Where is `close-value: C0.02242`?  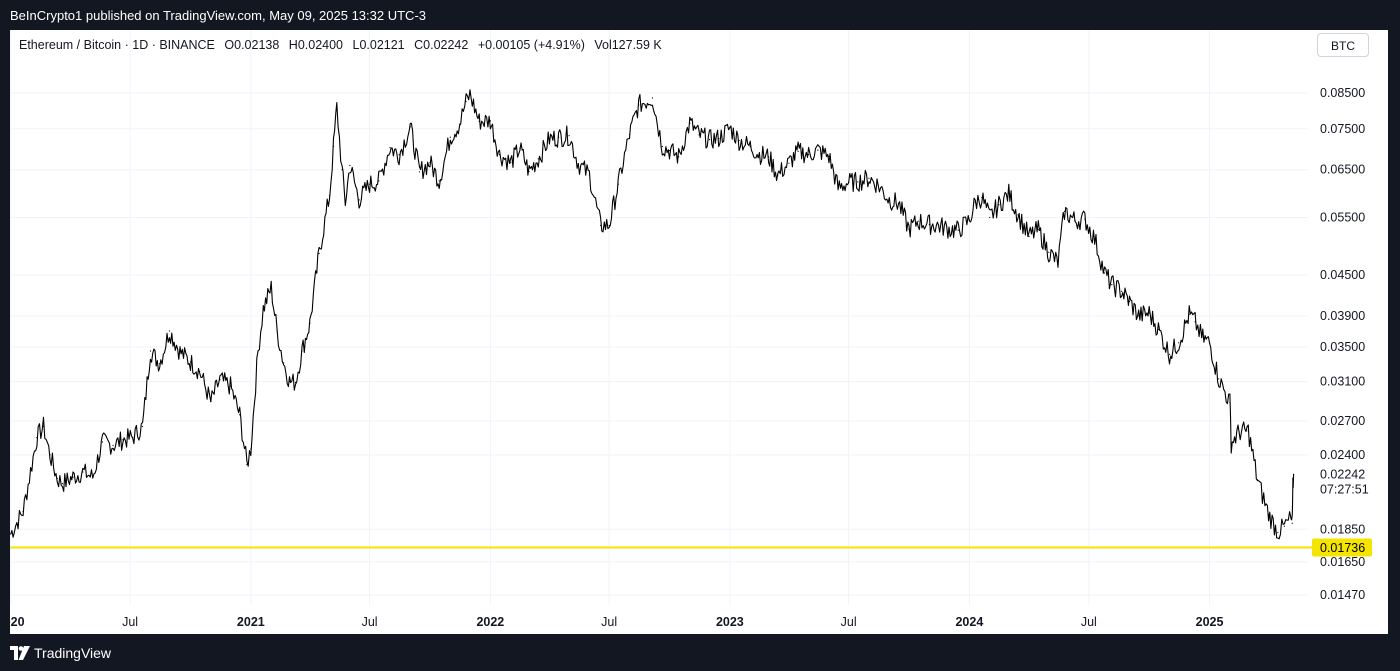 close-value: C0.02242 is located at coordinates (441, 45).